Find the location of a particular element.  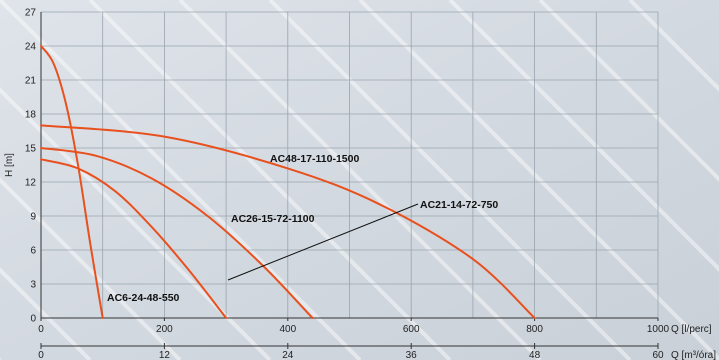

x2-tick-label: 24 is located at coordinates (288, 355).